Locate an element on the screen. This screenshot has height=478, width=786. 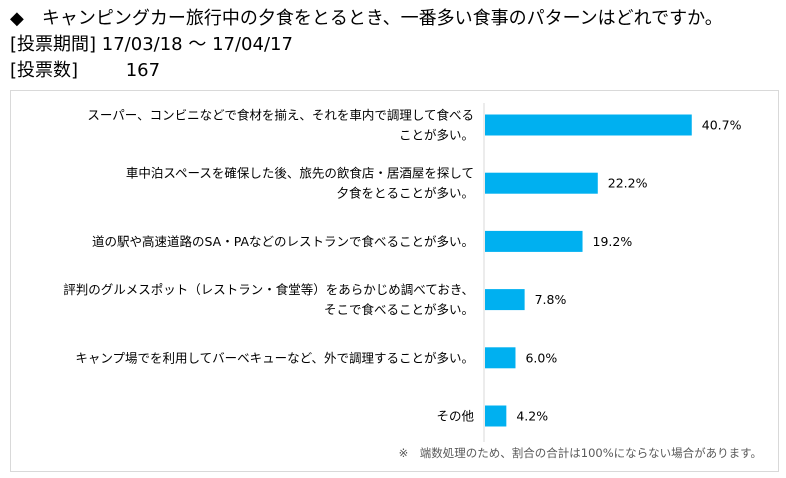
category-label-1-line-1: スーパー、コンビニなどで食材を揃え、それを車内で調理して食べる is located at coordinates (280, 115).